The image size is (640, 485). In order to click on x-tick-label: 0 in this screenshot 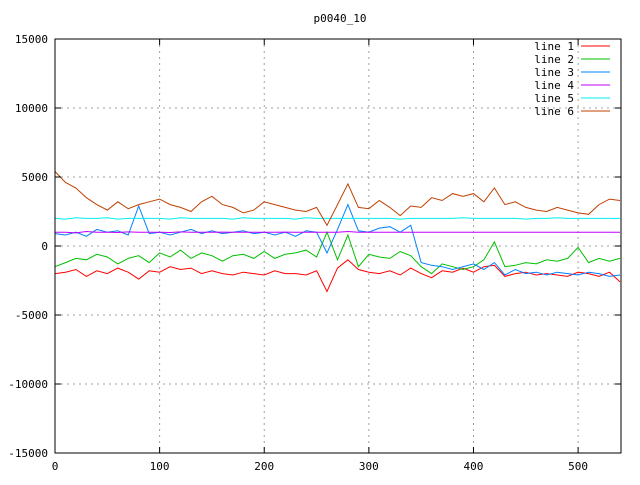, I will do `click(55, 466)`.